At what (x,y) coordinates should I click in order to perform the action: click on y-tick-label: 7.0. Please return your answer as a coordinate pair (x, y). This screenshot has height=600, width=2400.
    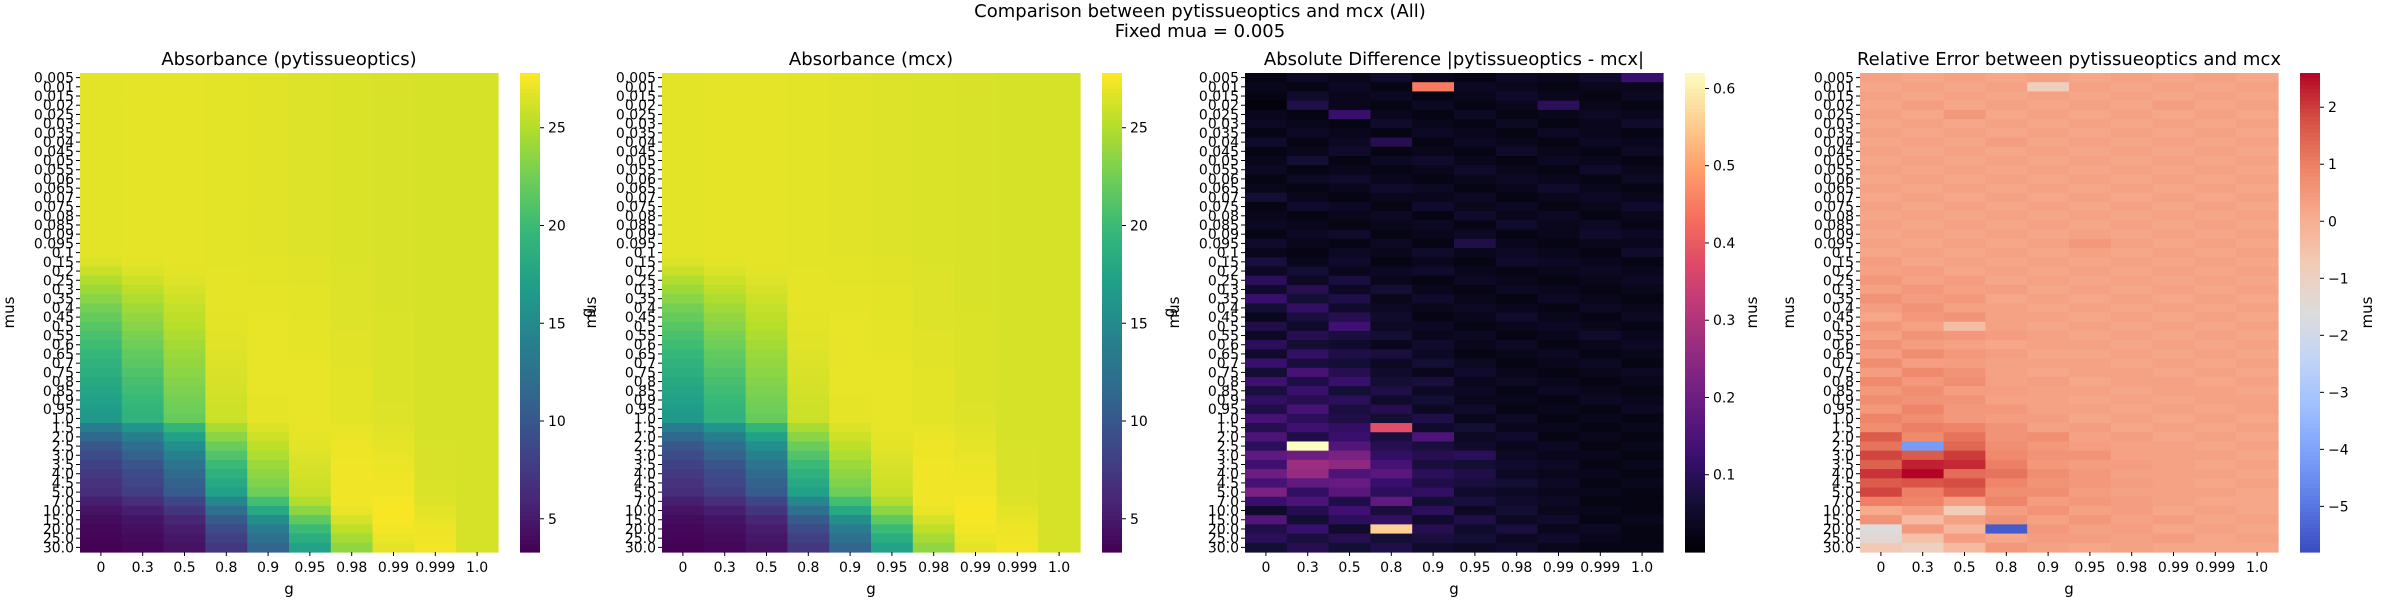
    Looking at the image, I should click on (1843, 502).